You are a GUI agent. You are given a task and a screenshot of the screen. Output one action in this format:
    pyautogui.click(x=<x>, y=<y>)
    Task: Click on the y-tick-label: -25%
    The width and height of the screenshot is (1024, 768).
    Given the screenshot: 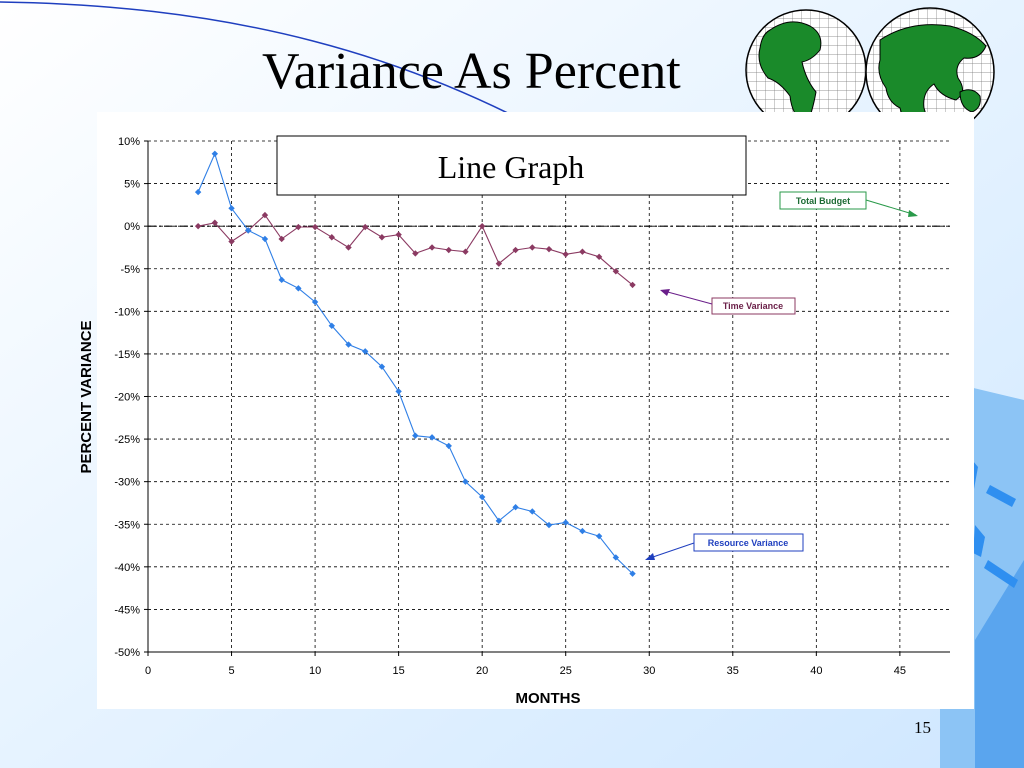 What is the action you would take?
    pyautogui.click(x=127, y=440)
    